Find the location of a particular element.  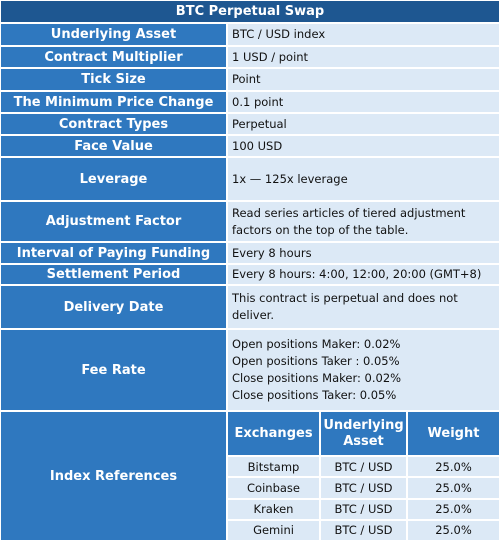

row-label: Contract Multiplier is located at coordinates (113, 57).